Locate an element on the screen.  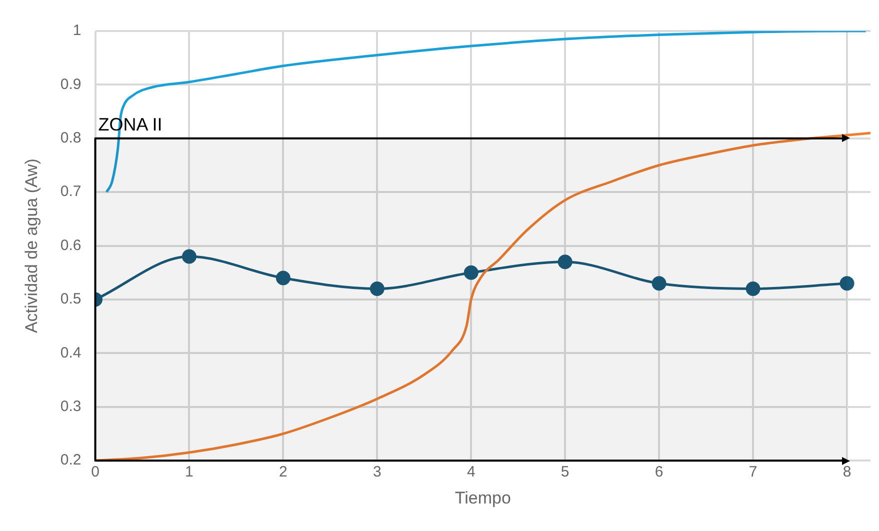
y-tick-label: 0.7 is located at coordinates (71, 191).